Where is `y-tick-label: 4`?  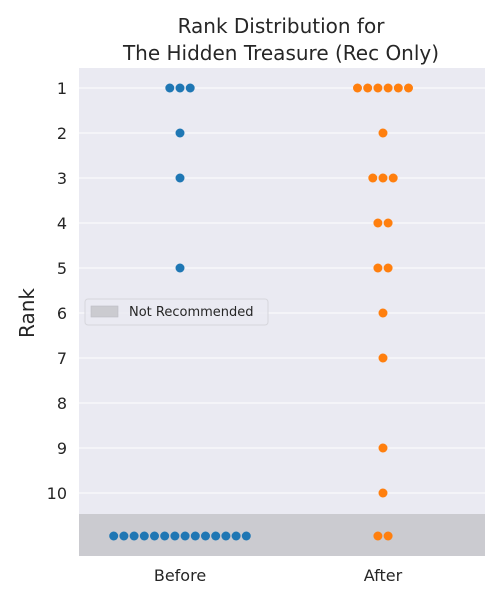
y-tick-label: 4 is located at coordinates (62, 223).